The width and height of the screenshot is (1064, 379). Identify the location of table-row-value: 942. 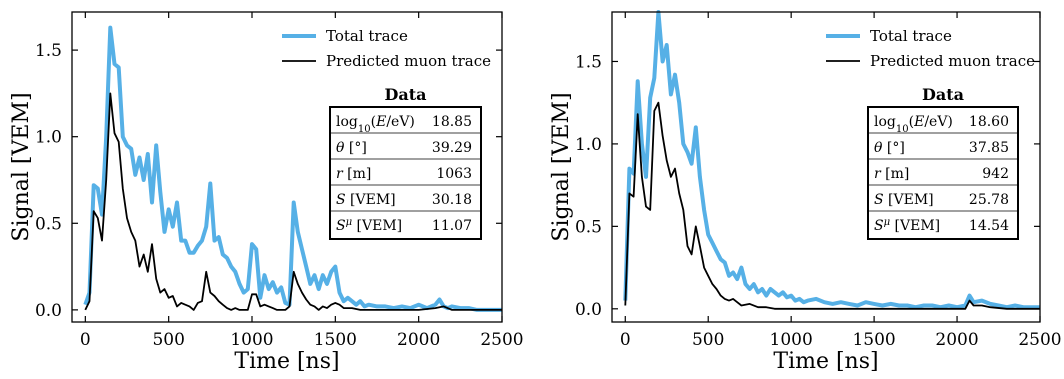
(995, 174).